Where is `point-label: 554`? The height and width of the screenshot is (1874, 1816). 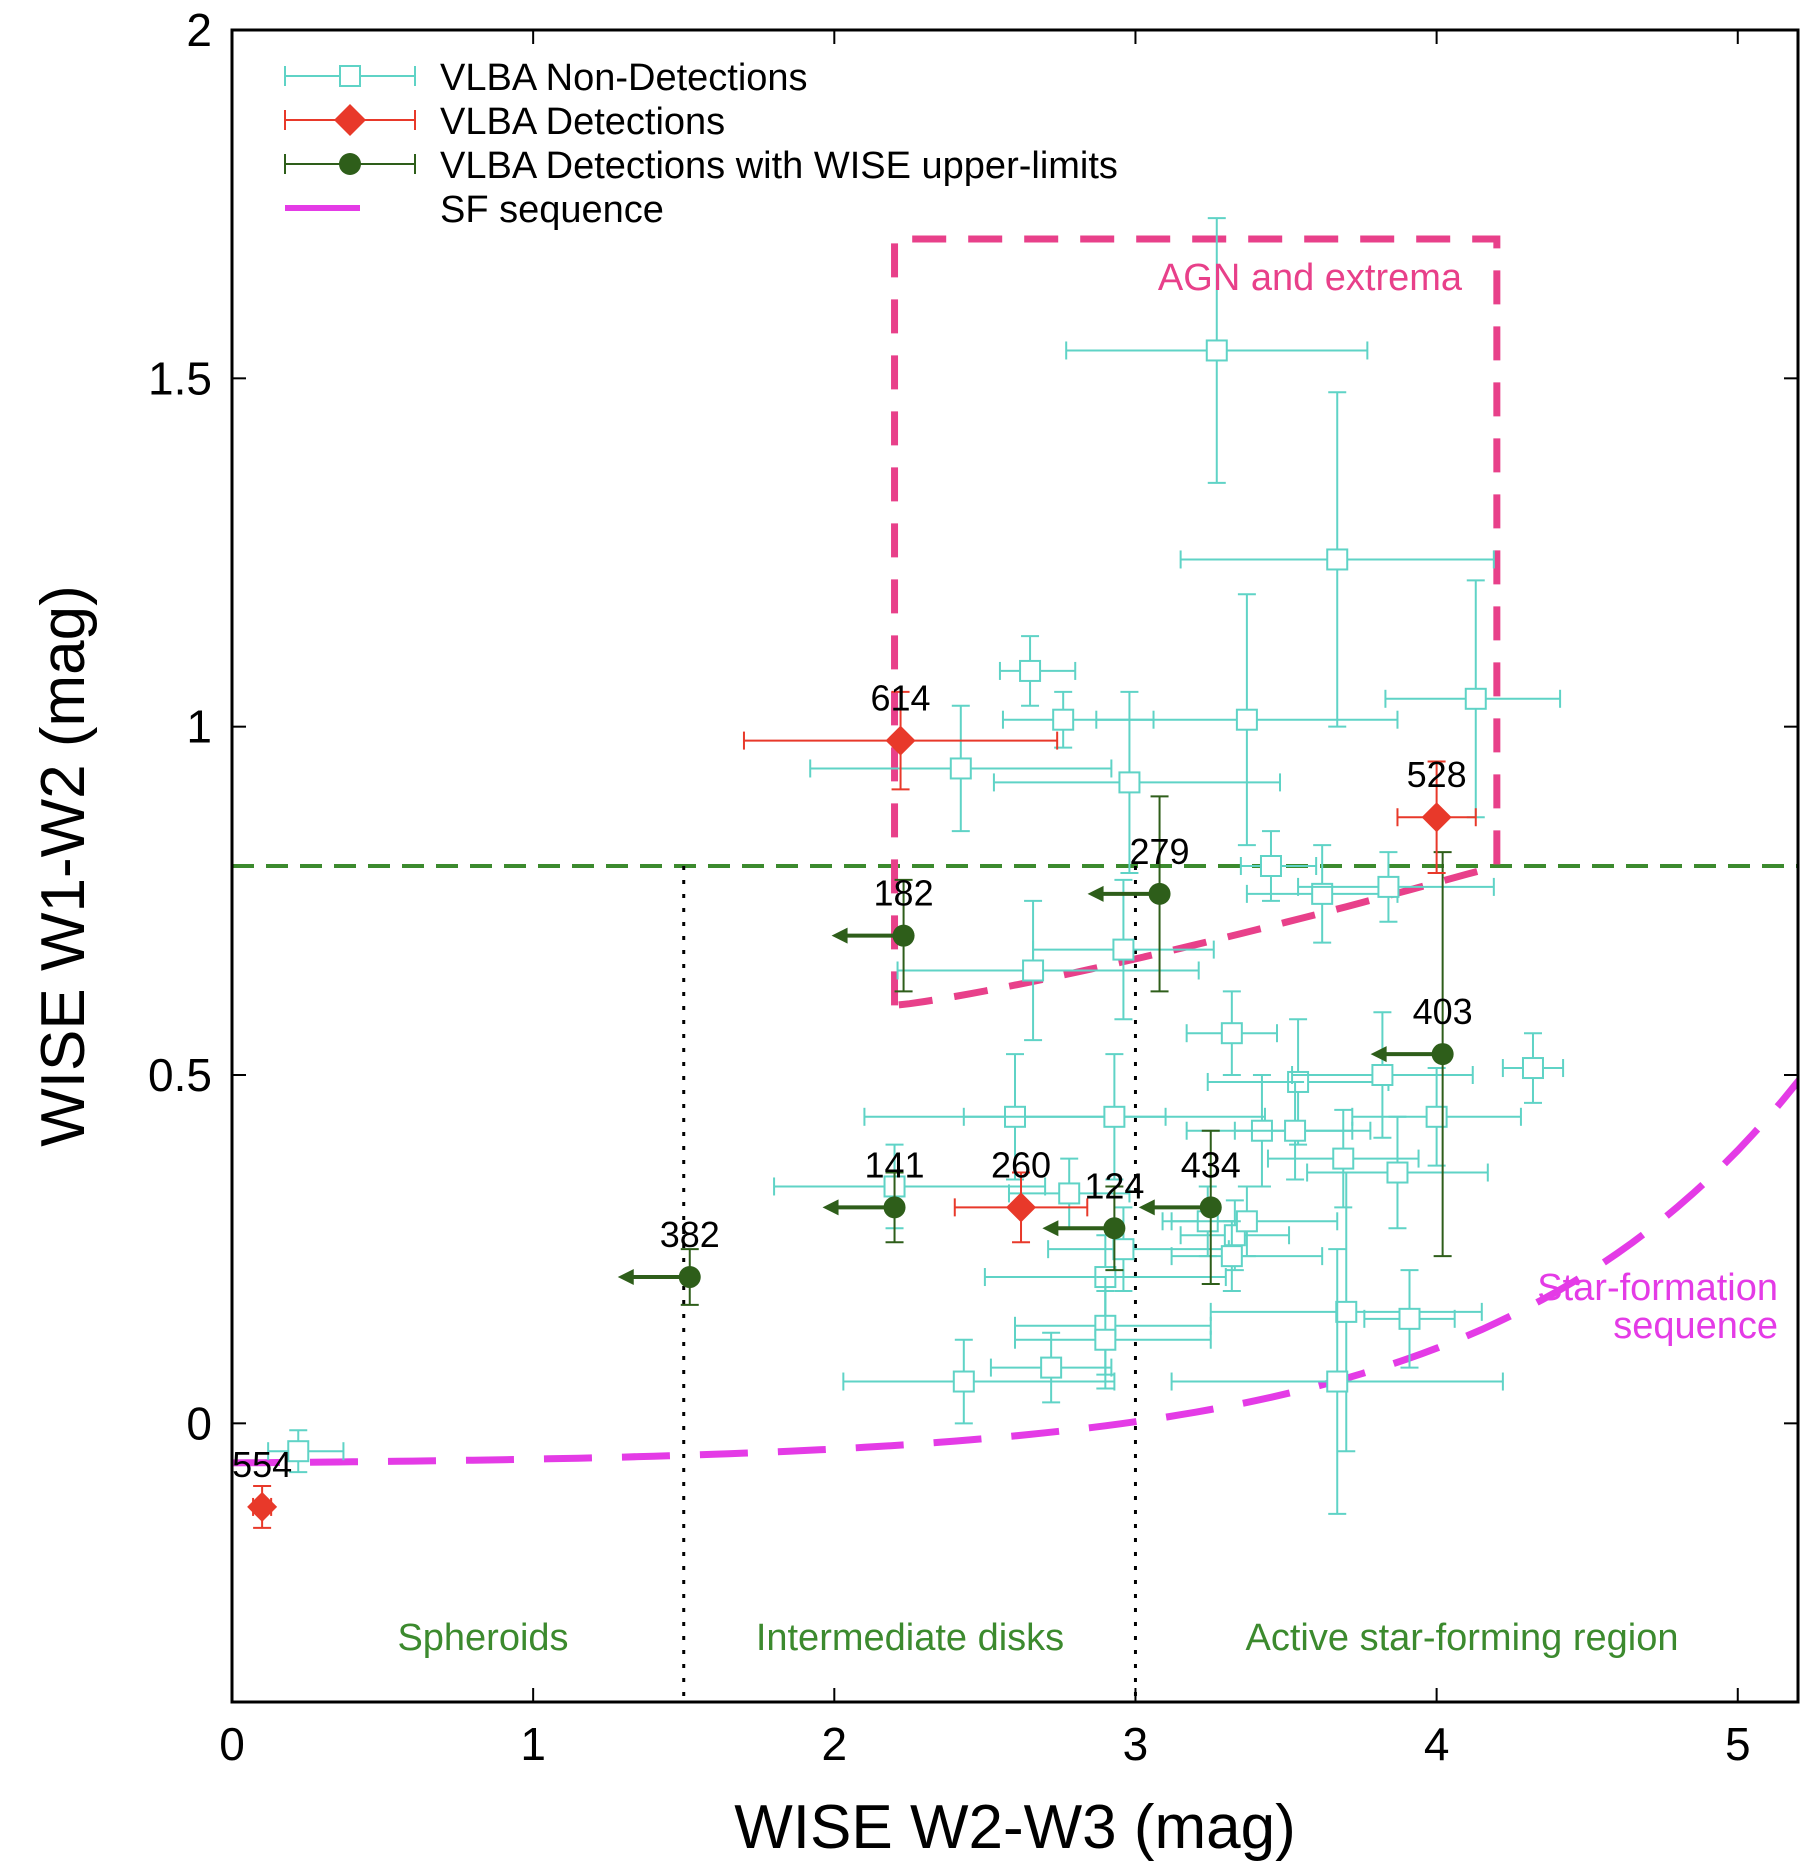 point-label: 554 is located at coordinates (262, 1464).